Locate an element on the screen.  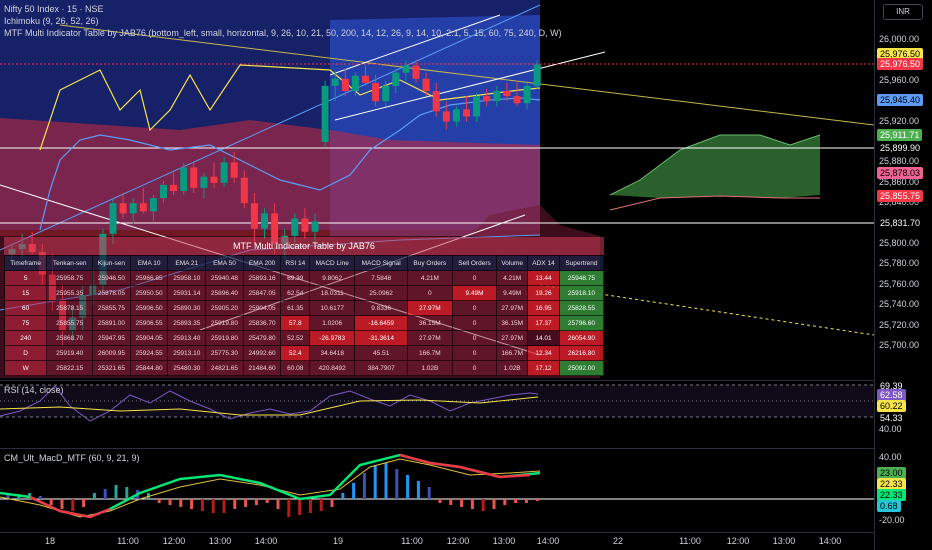
mtf-header-cell: Kijun-sen is located at coordinates (111, 263).